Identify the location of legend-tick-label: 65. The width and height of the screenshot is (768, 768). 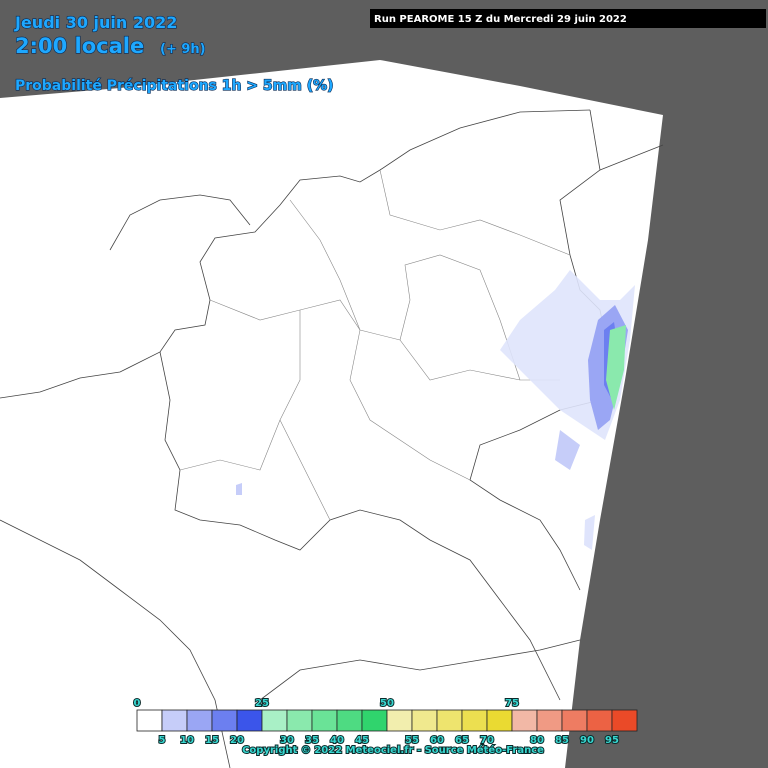
(462, 740).